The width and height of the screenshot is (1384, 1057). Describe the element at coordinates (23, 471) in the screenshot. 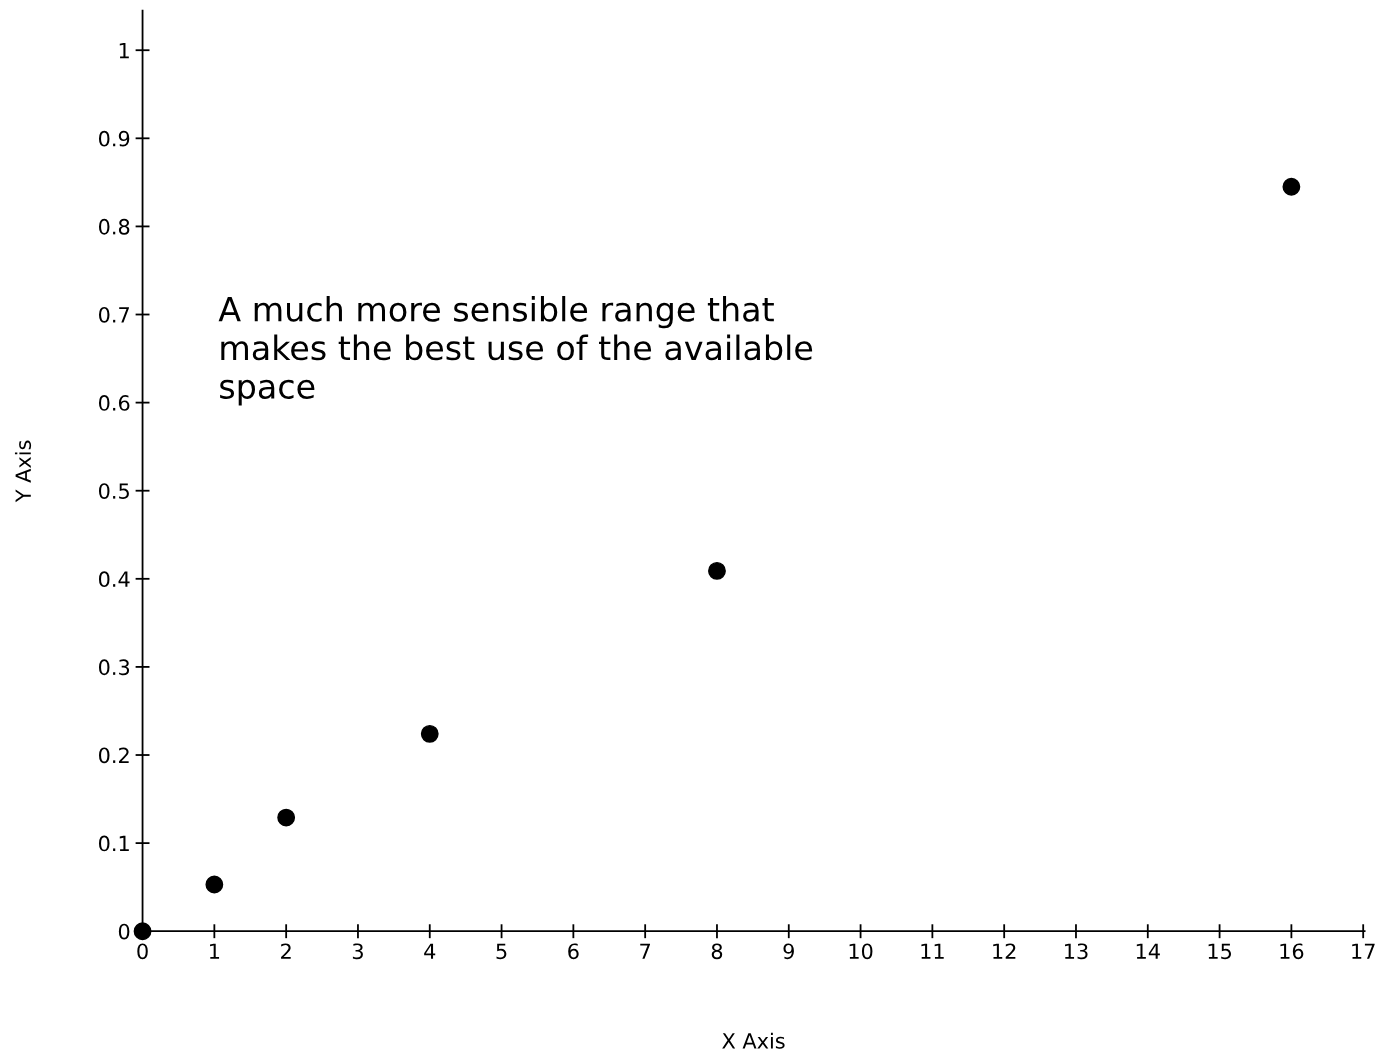

I see `y-axis-title: Y Axis` at that location.